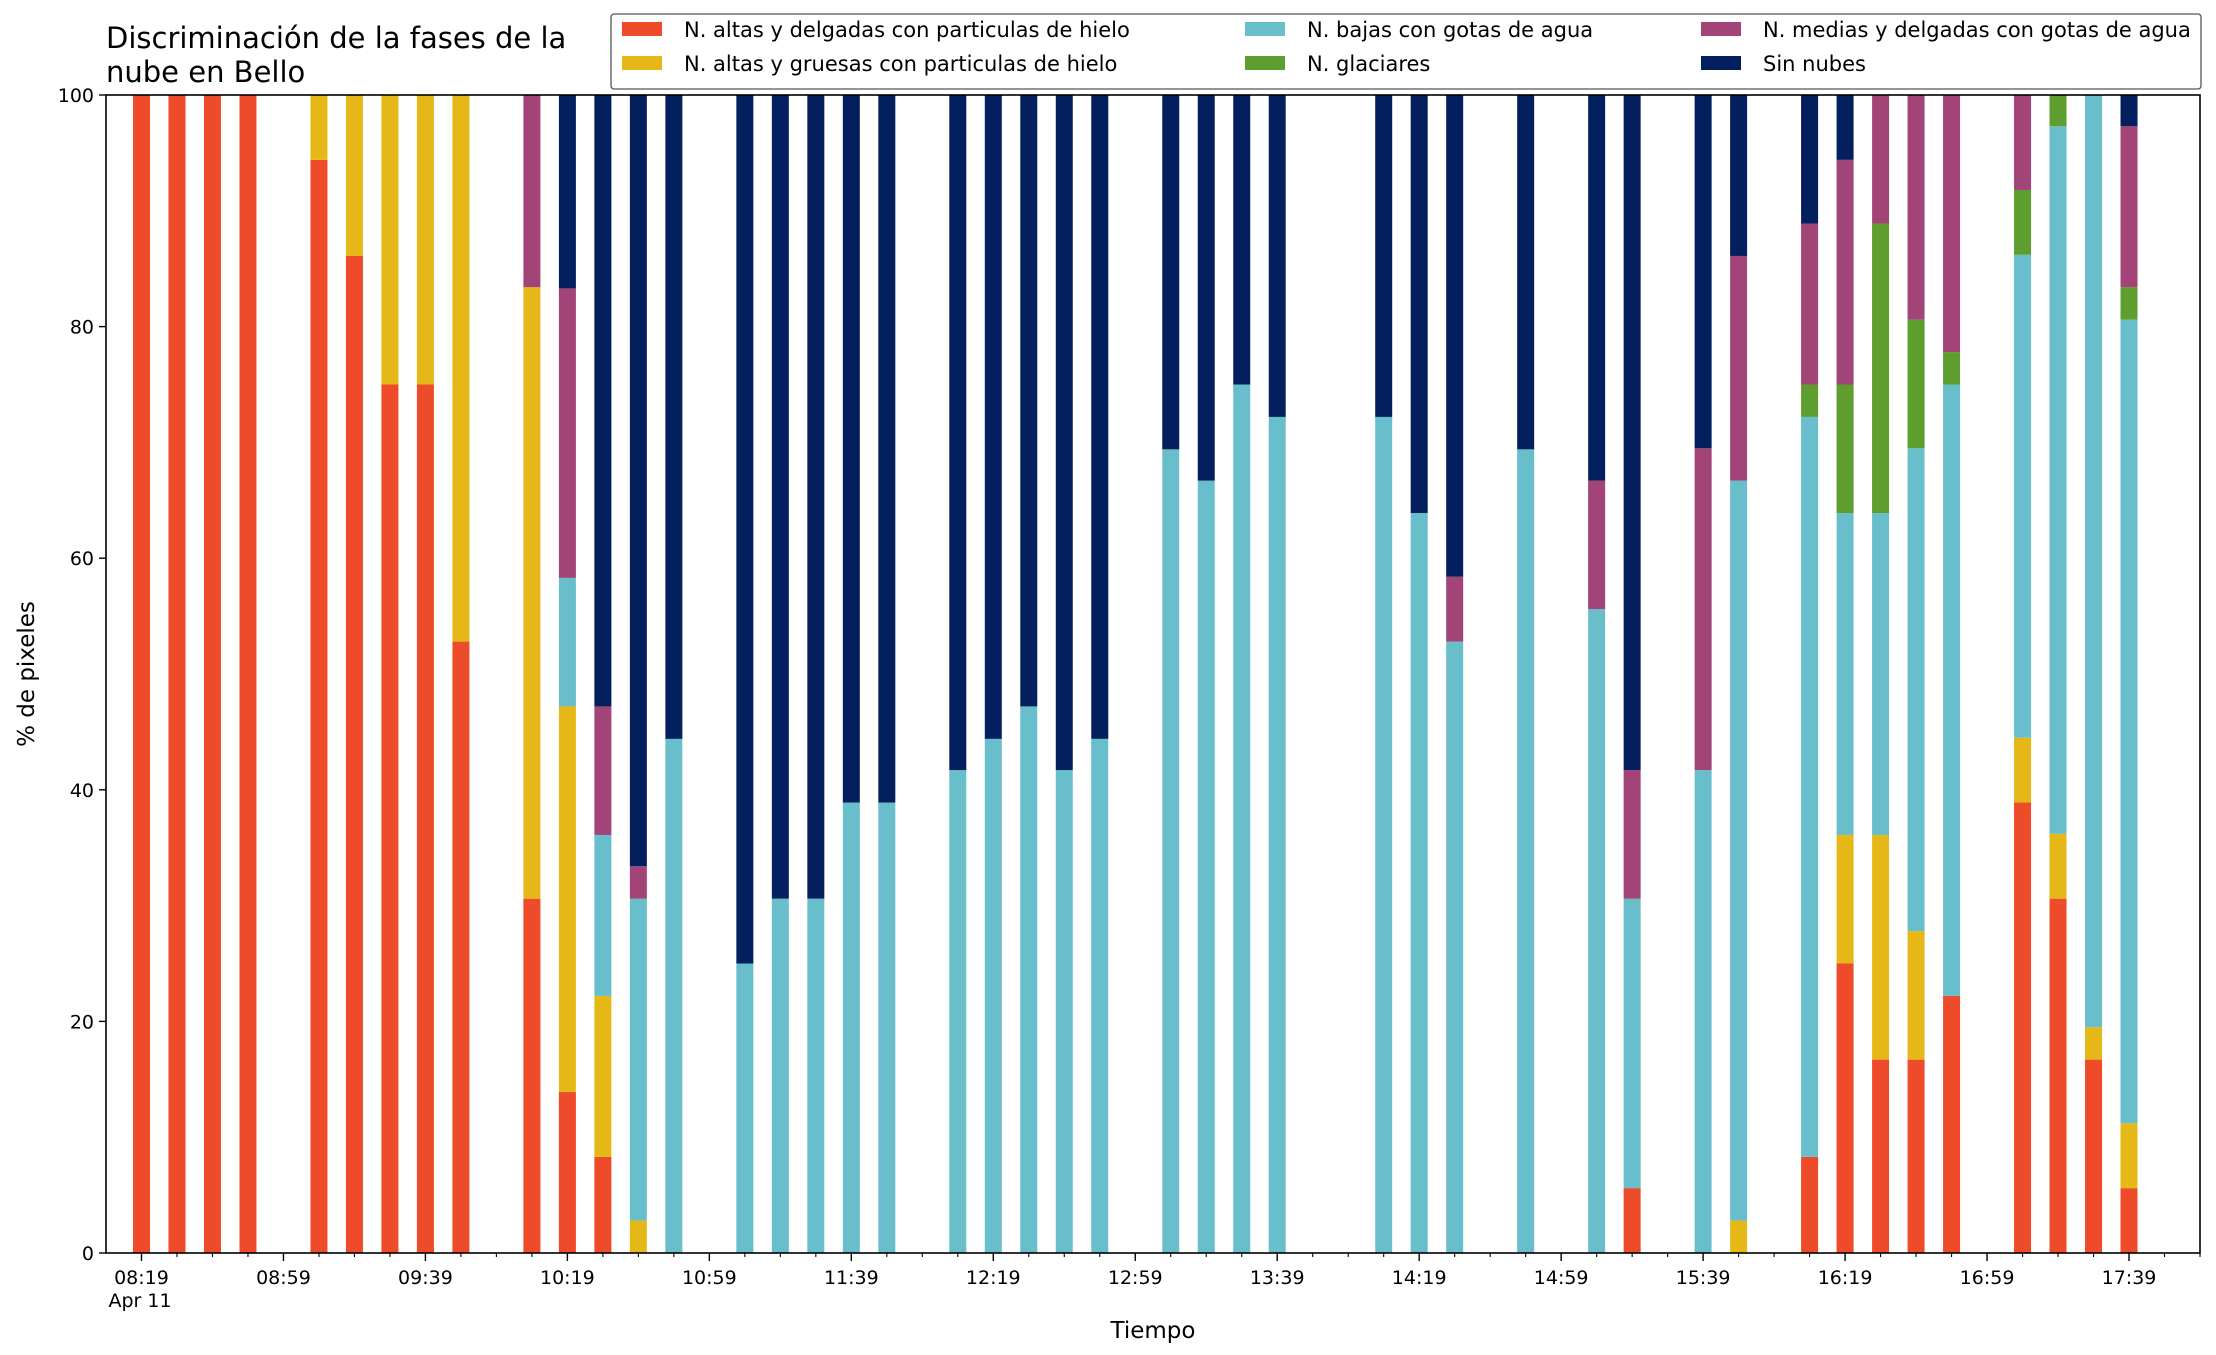 This screenshot has width=2216, height=1355. I want to click on x-tick-label: 16:59, so click(1987, 1278).